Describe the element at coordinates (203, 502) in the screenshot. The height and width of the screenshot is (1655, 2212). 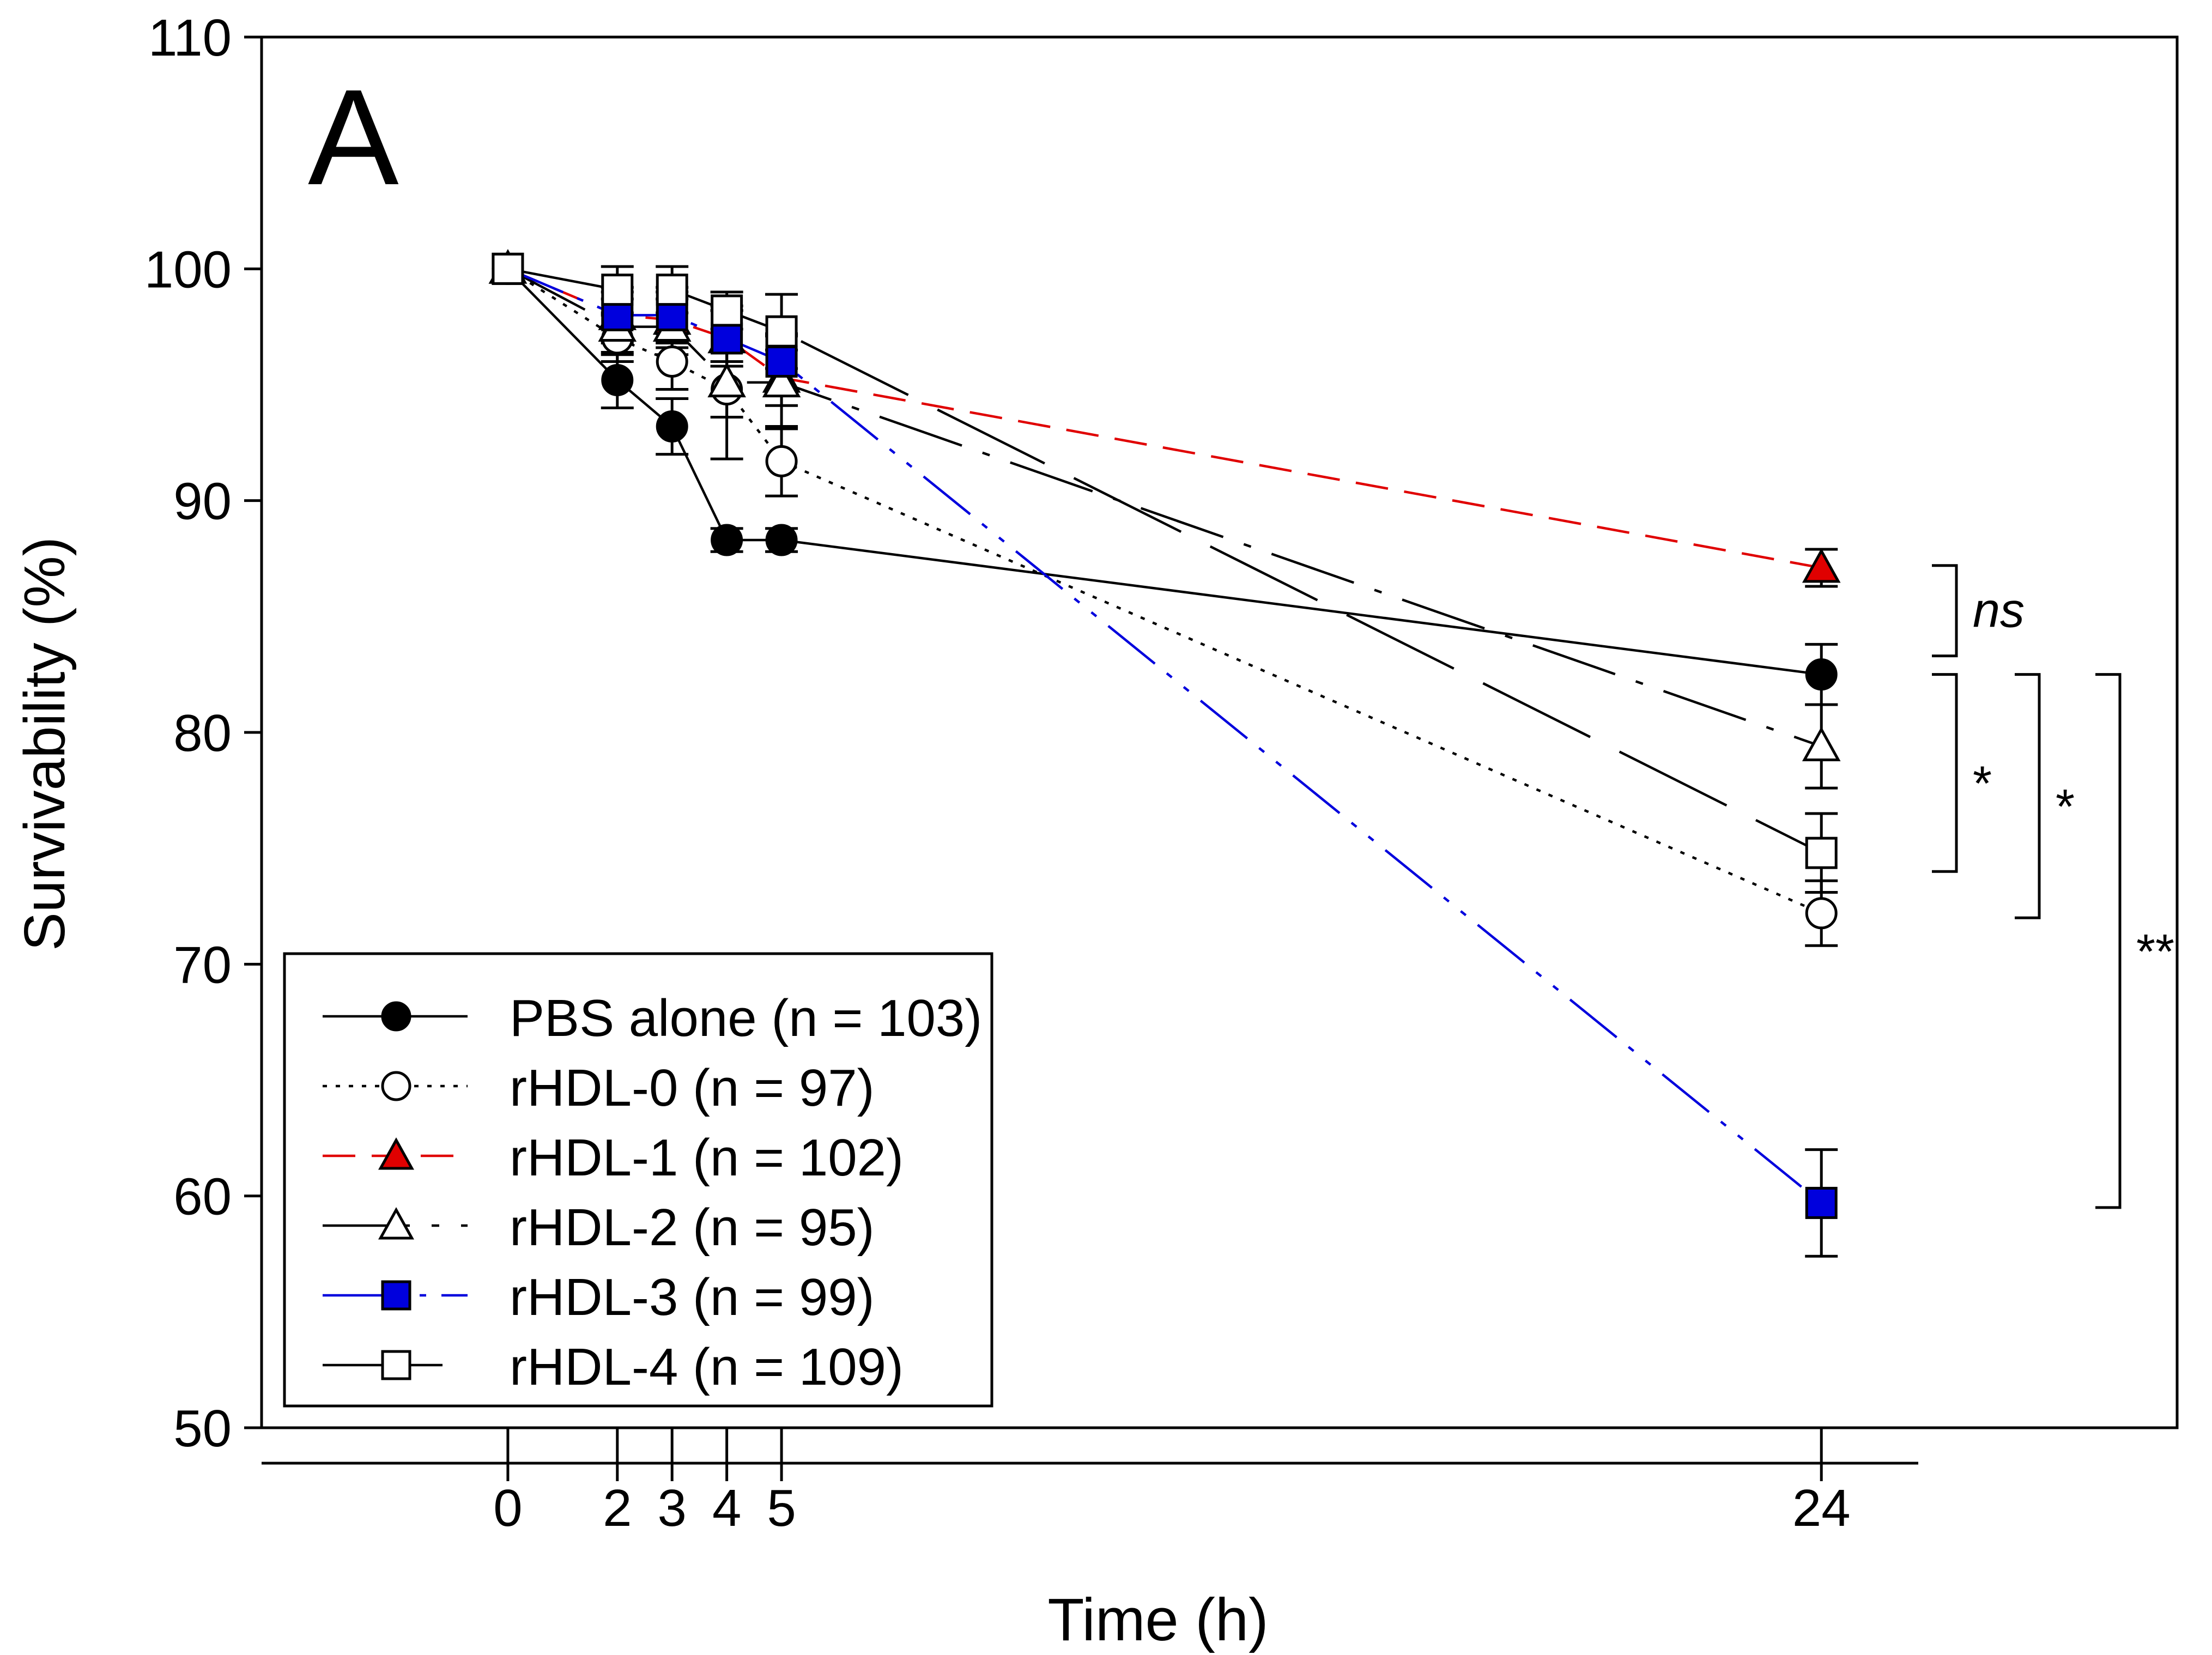
I see `y-tick-label: 90` at that location.